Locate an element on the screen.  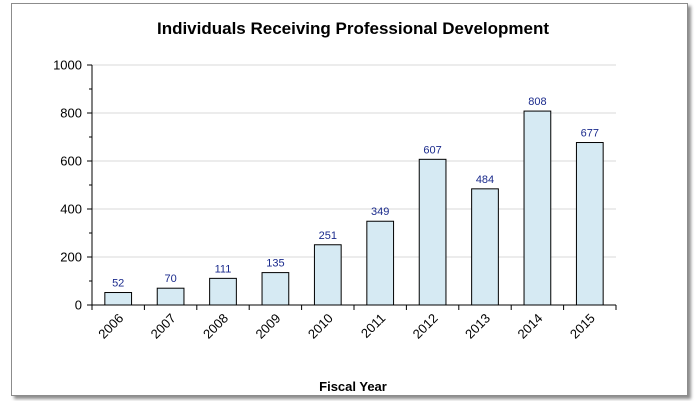
x-axis: 2006 2007 2008 2009 2010 2011 2012 2013 2014 2015 is located at coordinates (354, 323).